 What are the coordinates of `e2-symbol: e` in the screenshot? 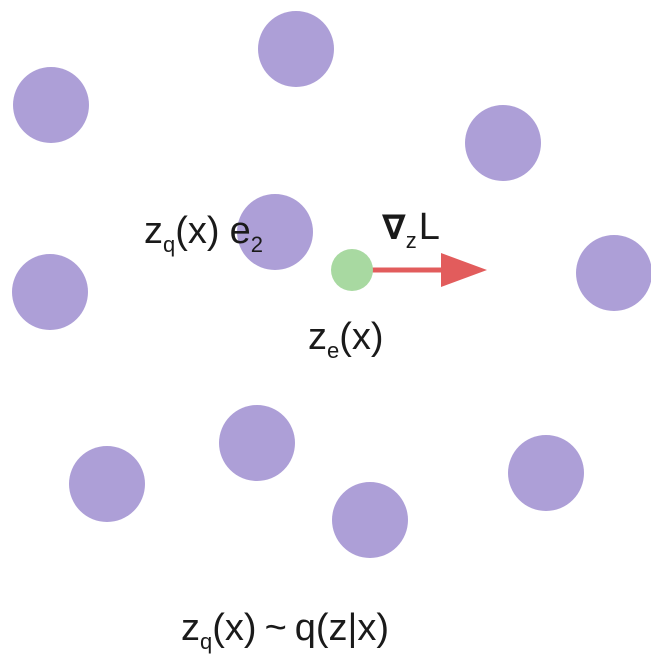 It's located at (240, 231).